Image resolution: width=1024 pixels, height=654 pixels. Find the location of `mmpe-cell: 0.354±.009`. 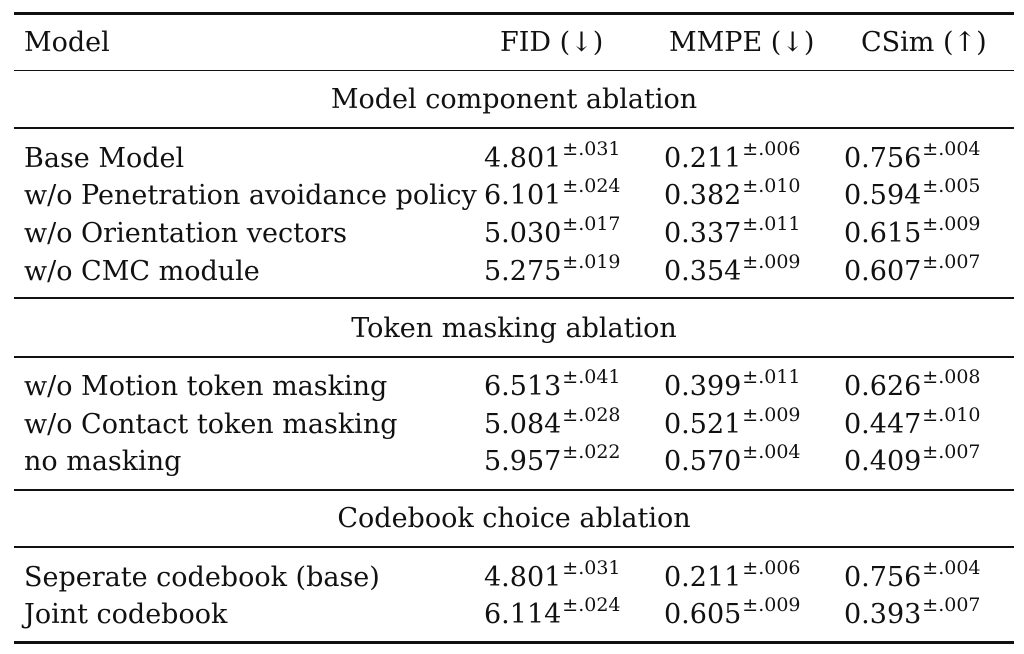

mmpe-cell: 0.354±.009 is located at coordinates (732, 269).